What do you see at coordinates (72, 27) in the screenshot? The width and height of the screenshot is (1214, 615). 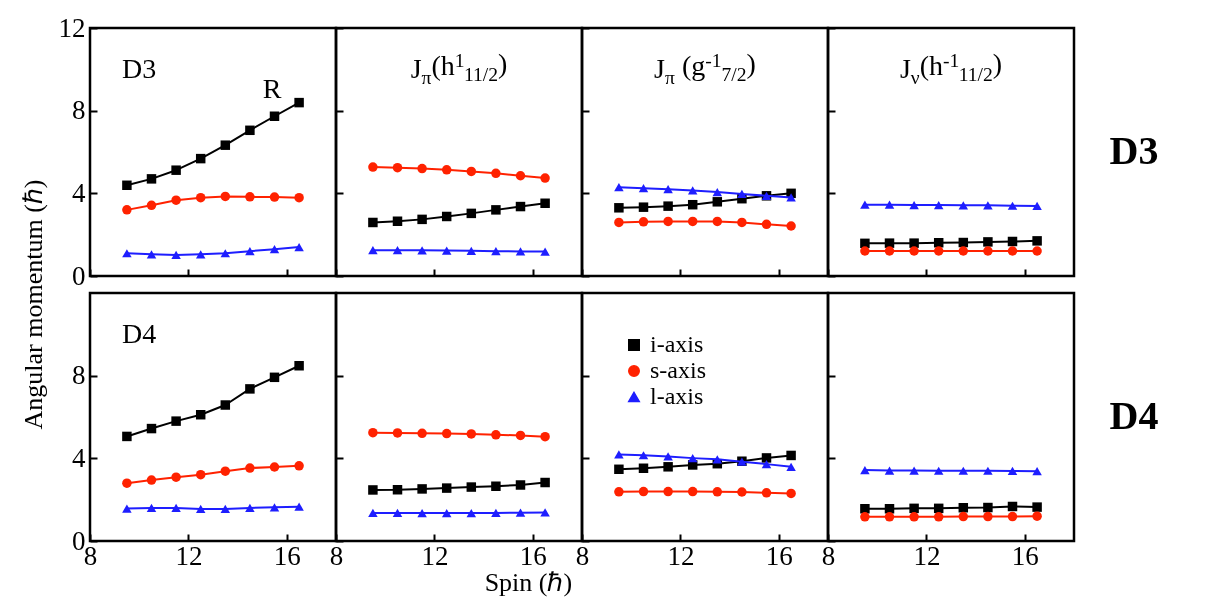 I see `y-tick-label: 12` at bounding box center [72, 27].